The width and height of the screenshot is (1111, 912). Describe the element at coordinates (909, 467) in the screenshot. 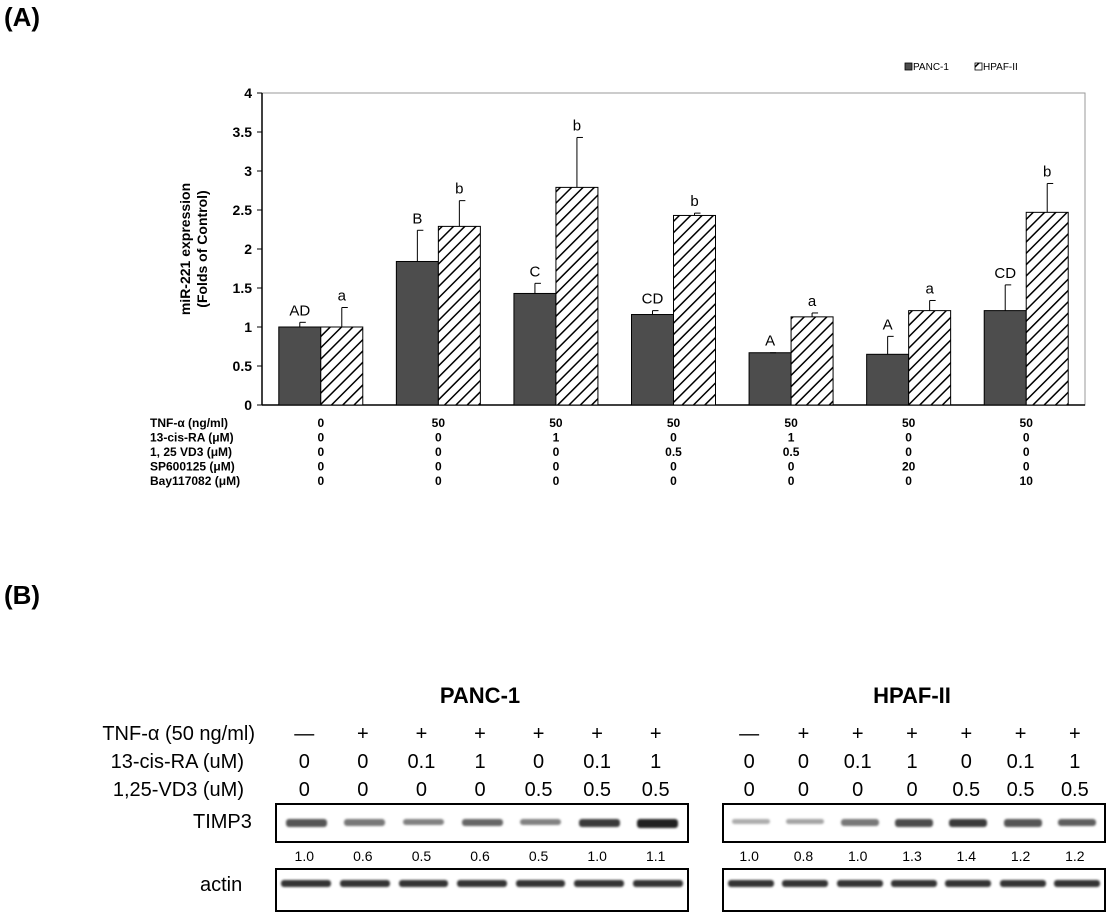

I see `condition-value: 20` at that location.